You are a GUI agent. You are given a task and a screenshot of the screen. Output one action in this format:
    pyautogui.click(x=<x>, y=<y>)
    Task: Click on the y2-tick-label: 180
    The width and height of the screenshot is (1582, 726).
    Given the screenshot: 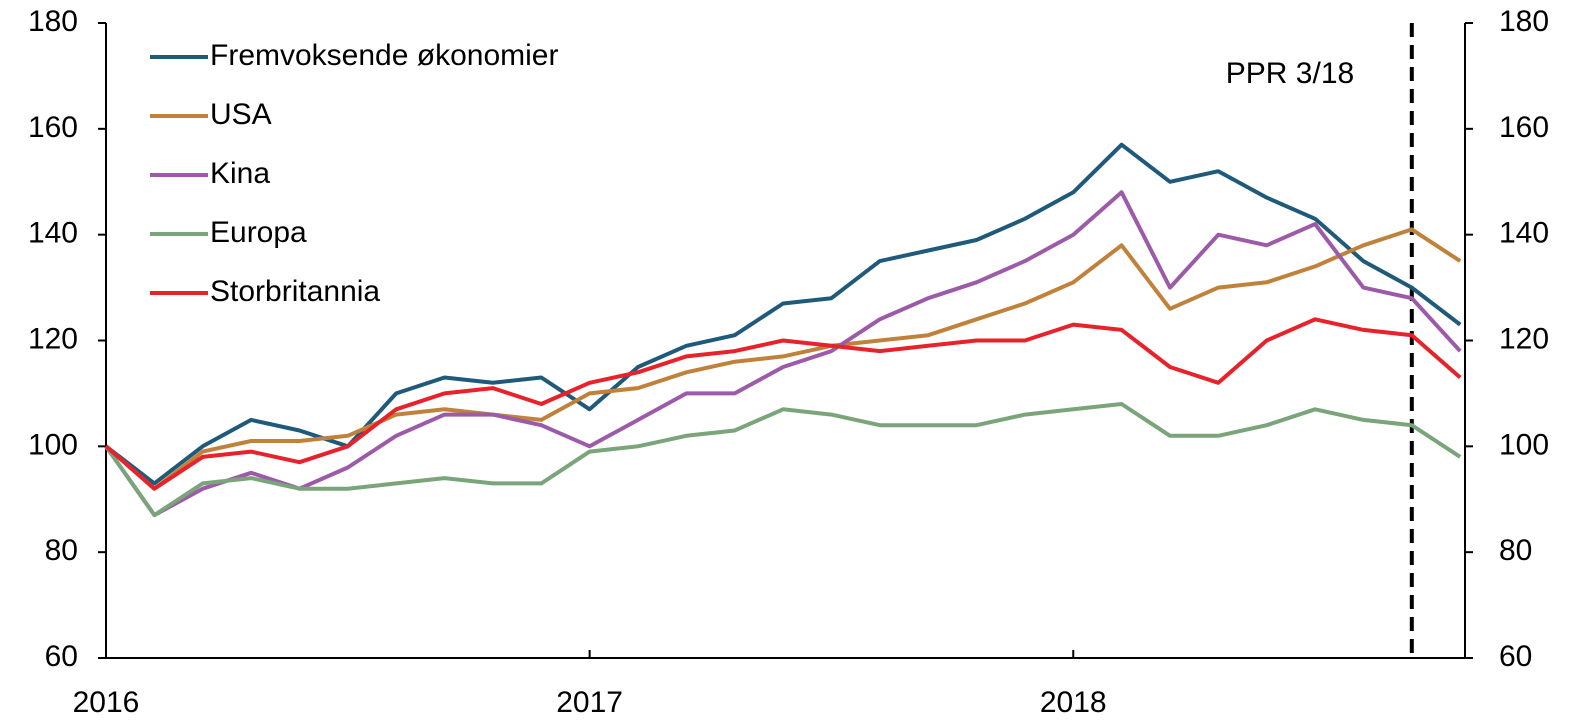 What is the action you would take?
    pyautogui.click(x=1524, y=21)
    